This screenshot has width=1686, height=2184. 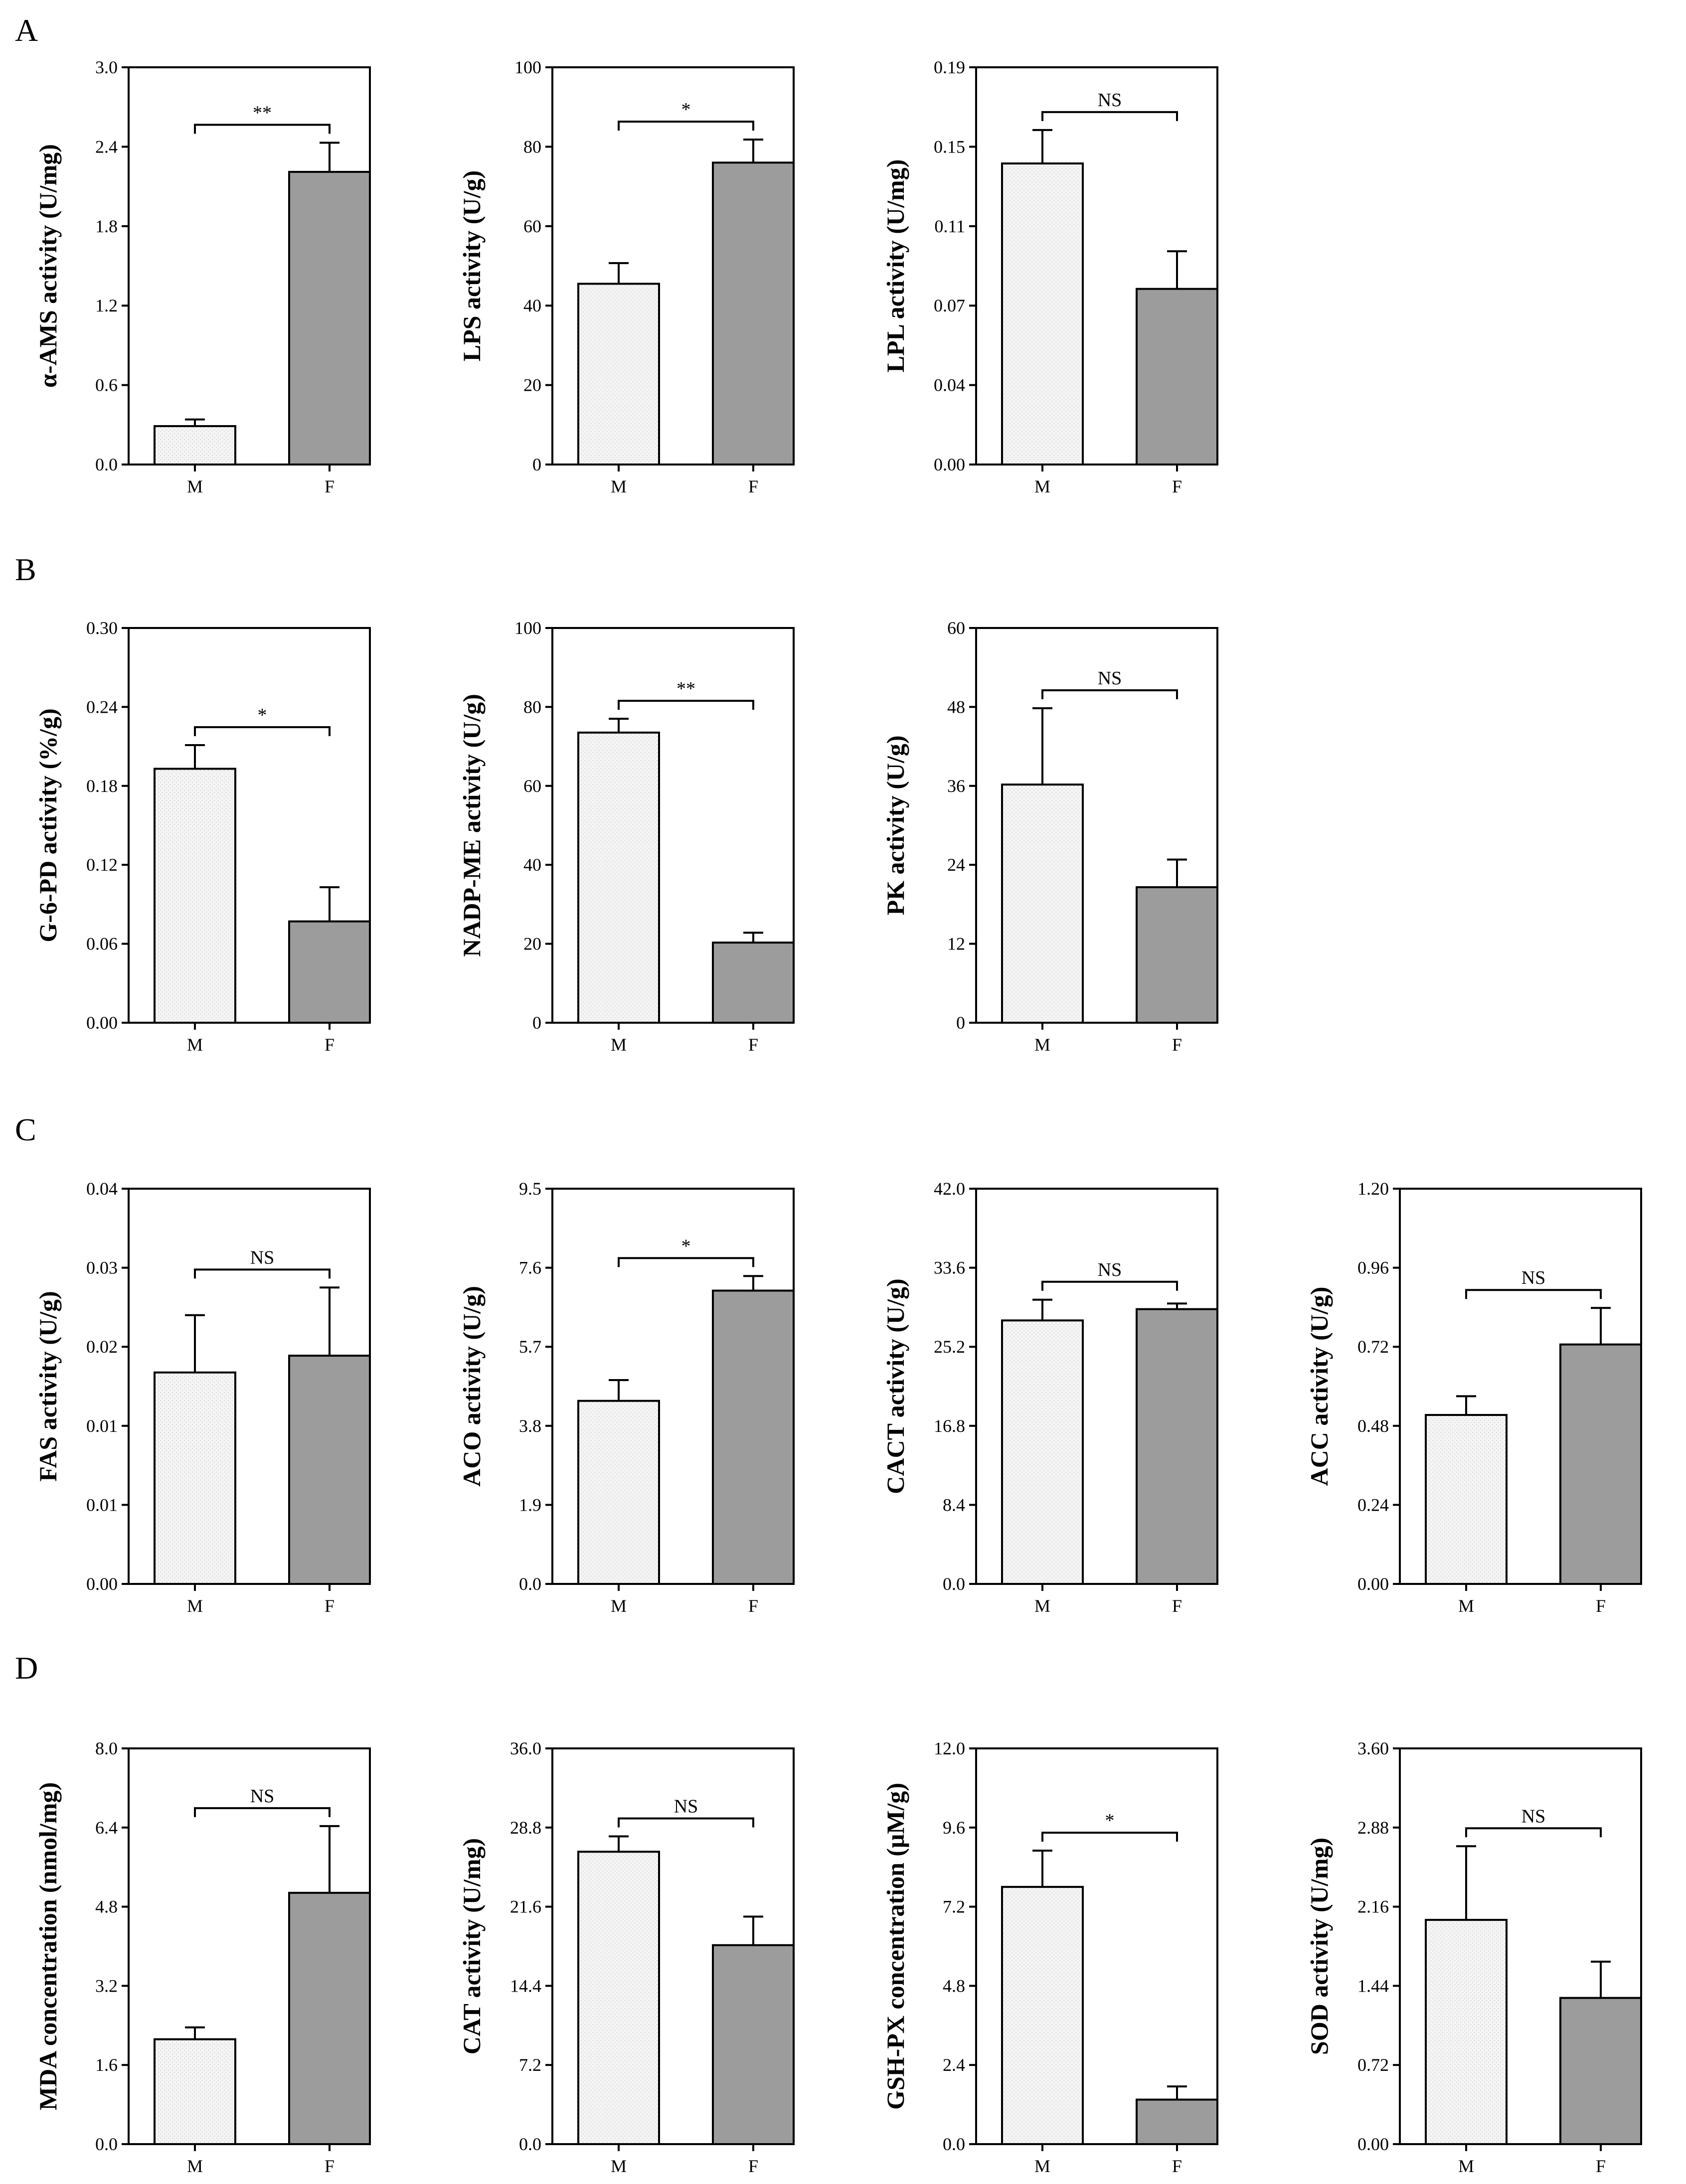 I want to click on y-tick-label: 8.0, so click(x=106, y=1748).